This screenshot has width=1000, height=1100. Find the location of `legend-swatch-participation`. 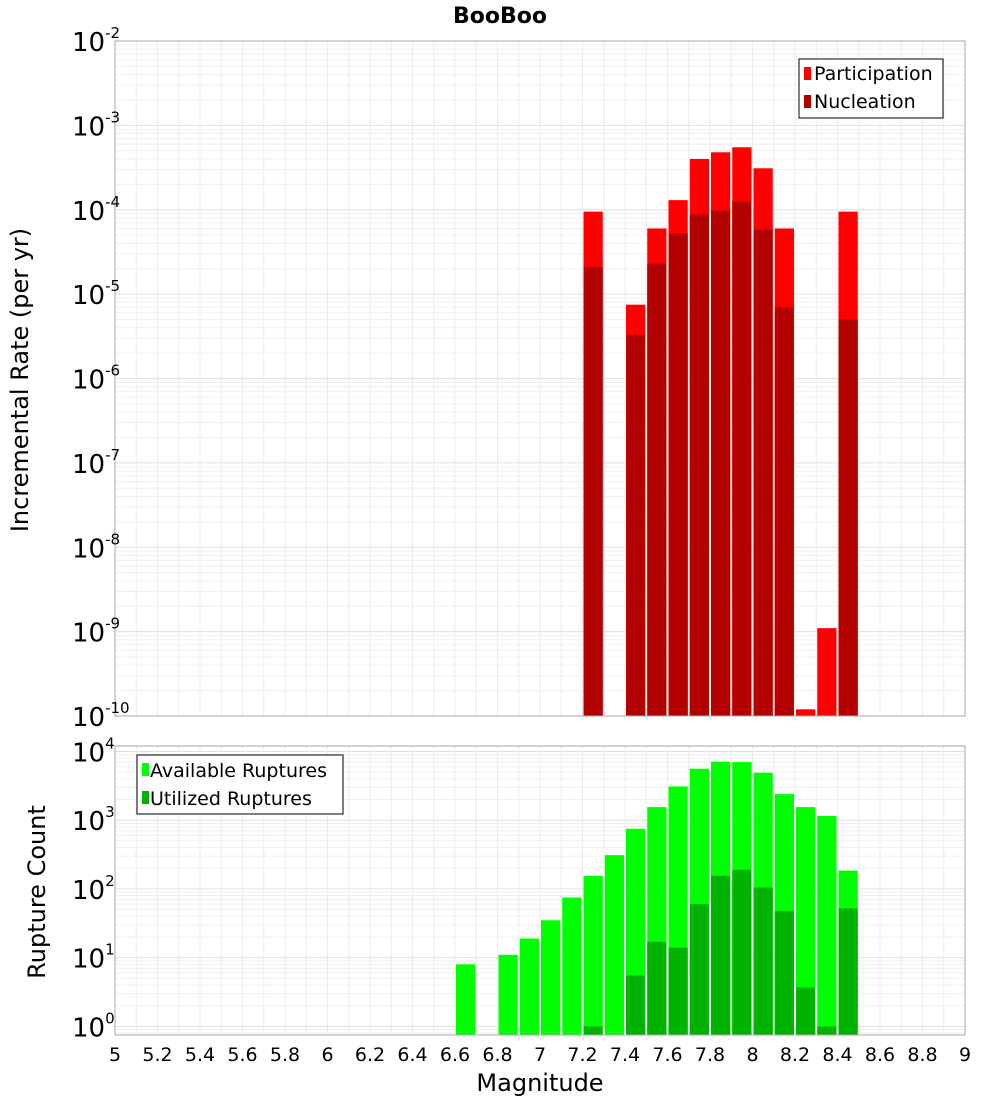

legend-swatch-participation is located at coordinates (807, 73).